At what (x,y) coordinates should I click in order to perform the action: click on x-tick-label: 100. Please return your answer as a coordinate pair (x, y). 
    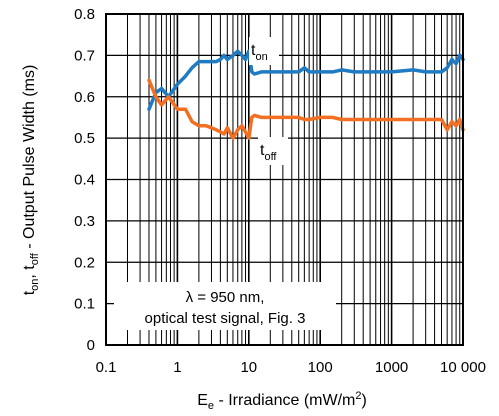
    Looking at the image, I should click on (320, 367).